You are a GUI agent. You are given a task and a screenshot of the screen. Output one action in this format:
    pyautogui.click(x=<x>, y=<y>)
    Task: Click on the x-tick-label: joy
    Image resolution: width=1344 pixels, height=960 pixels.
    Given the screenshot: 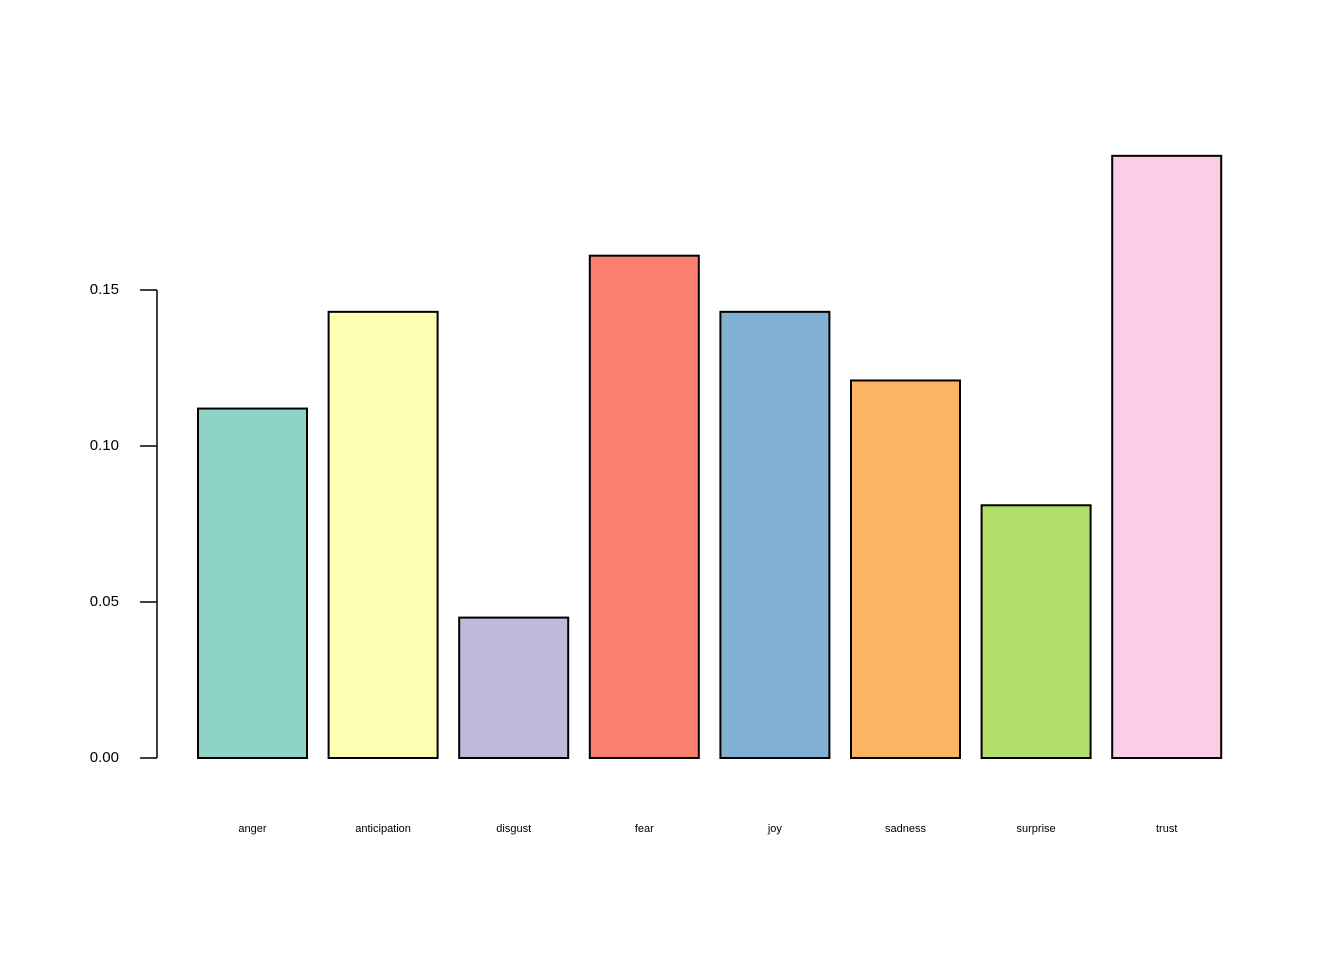 What is the action you would take?
    pyautogui.click(x=775, y=829)
    